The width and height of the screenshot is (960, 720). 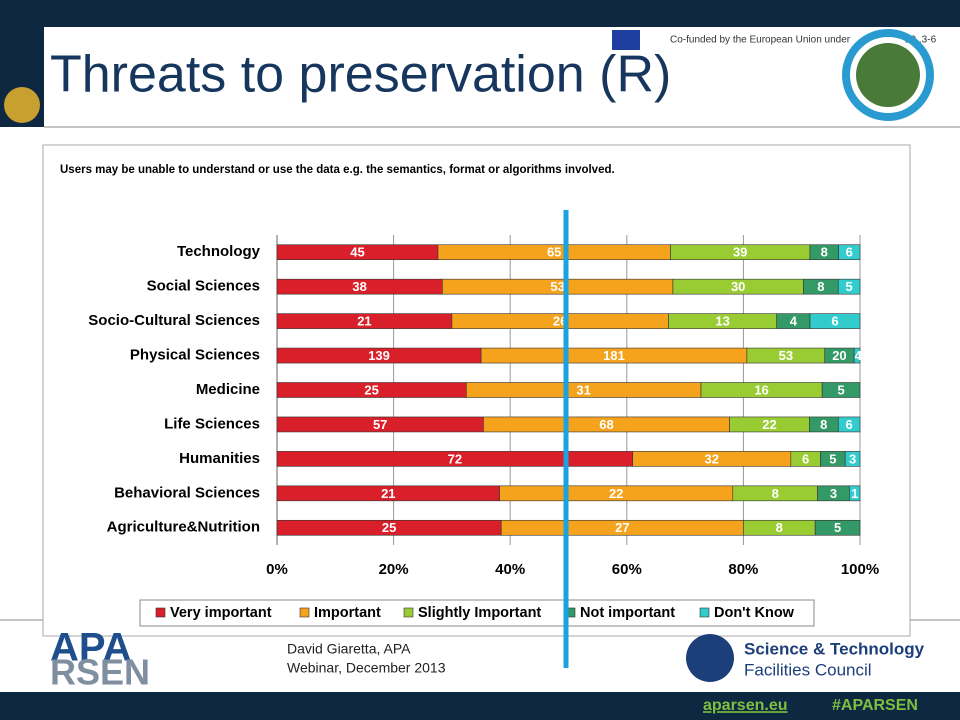 What do you see at coordinates (583, 389) in the screenshot?
I see `data-label: 31` at bounding box center [583, 389].